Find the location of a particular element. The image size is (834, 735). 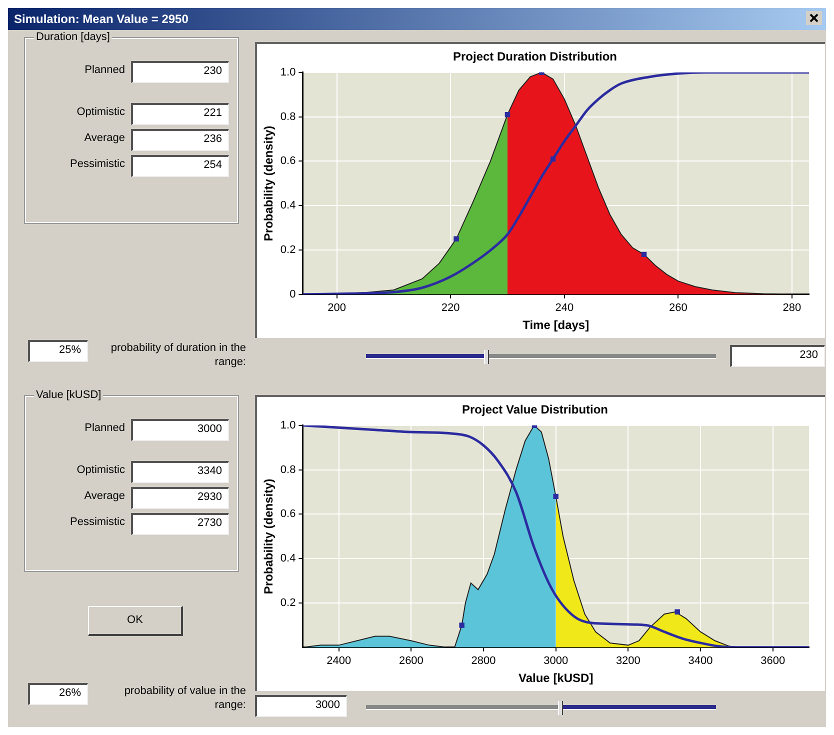

x-tick-label: 2800 is located at coordinates (483, 661).